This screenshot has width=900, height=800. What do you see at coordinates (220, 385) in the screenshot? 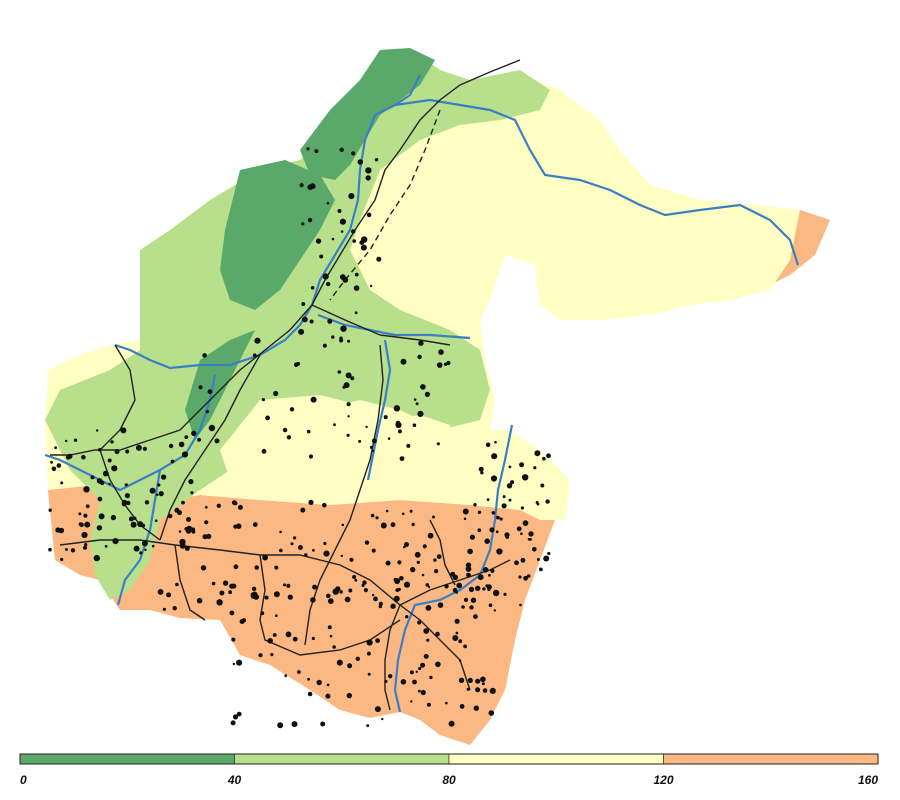
I see `zone-0-40-strip` at bounding box center [220, 385].